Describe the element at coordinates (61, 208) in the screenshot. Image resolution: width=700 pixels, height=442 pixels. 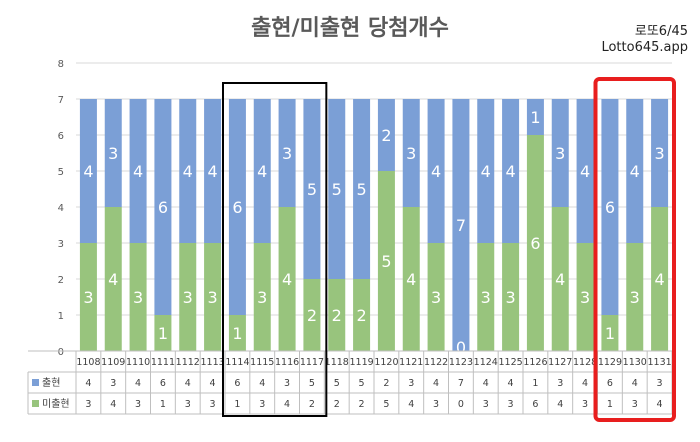
I see `y-tick-label: 4` at that location.